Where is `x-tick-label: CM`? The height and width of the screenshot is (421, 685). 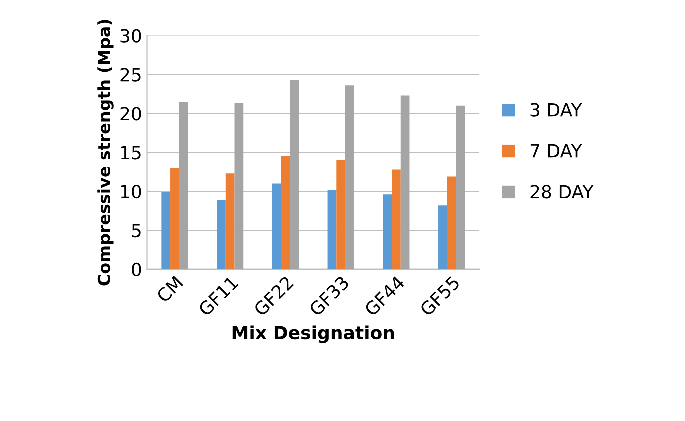
x-tick-label: CM is located at coordinates (170, 290).